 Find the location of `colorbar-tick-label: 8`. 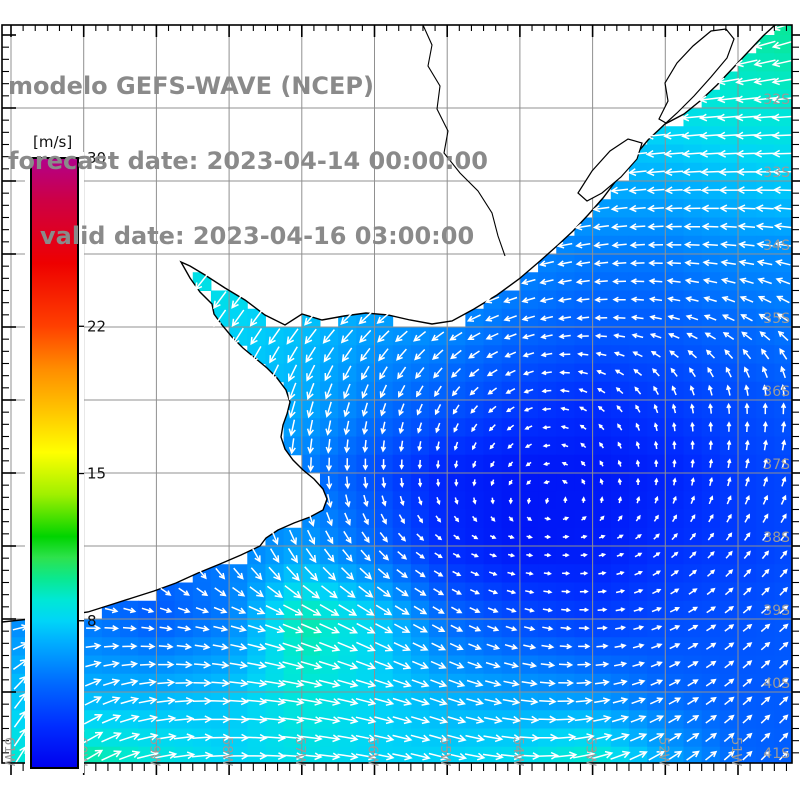

colorbar-tick-label: 8 is located at coordinates (92, 621).